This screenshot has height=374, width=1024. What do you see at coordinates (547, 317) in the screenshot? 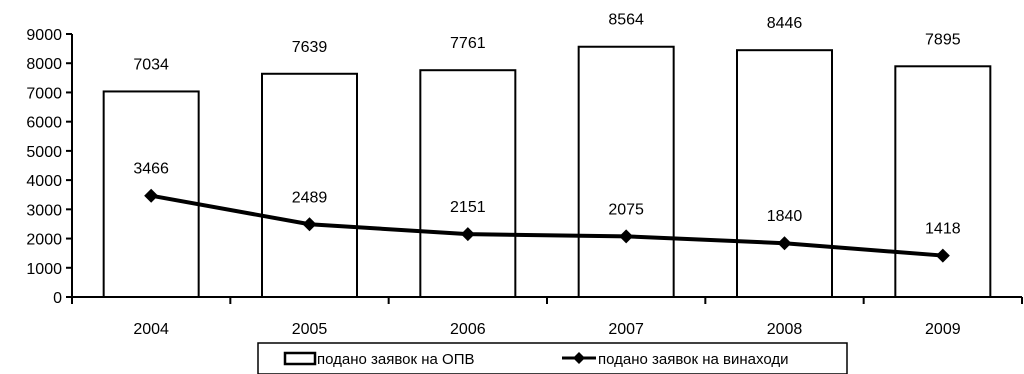
I see `x-axis: 2004 2005 2006 2007 2008 2009` at bounding box center [547, 317].